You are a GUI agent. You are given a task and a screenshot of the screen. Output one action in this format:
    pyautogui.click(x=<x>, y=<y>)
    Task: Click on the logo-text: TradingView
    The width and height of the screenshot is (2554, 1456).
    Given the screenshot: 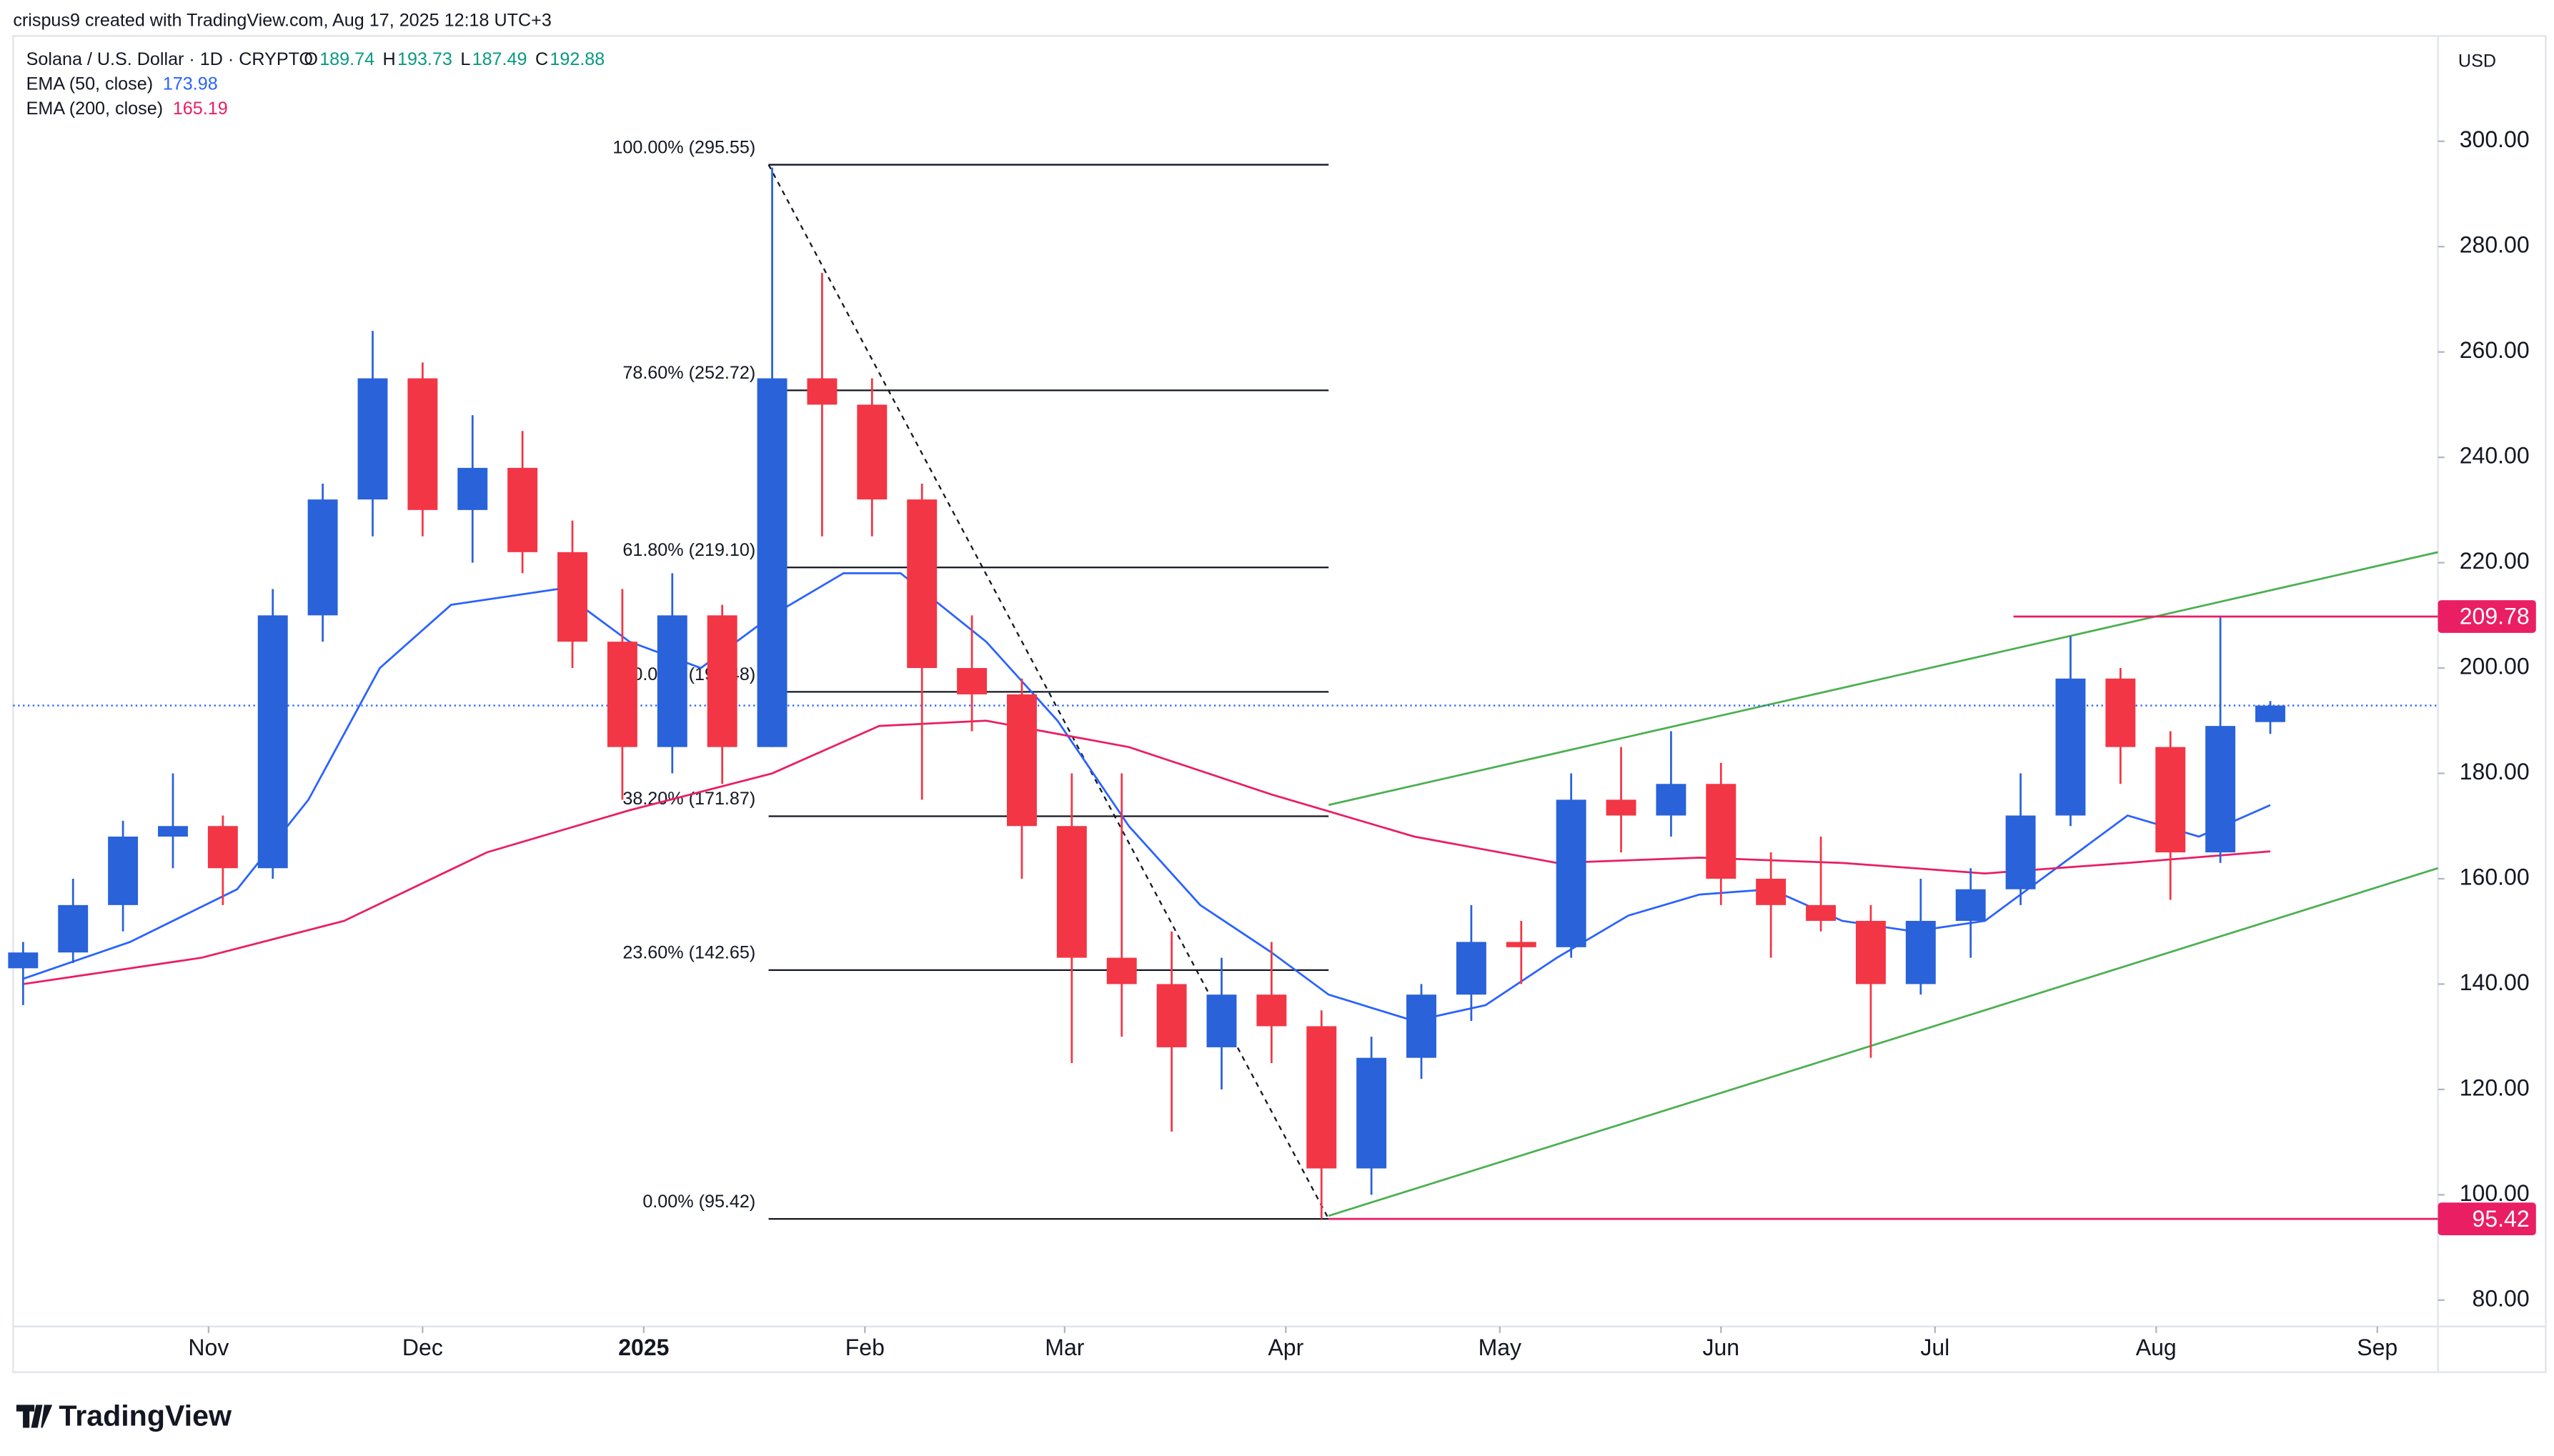 What is the action you would take?
    pyautogui.click(x=145, y=1416)
    